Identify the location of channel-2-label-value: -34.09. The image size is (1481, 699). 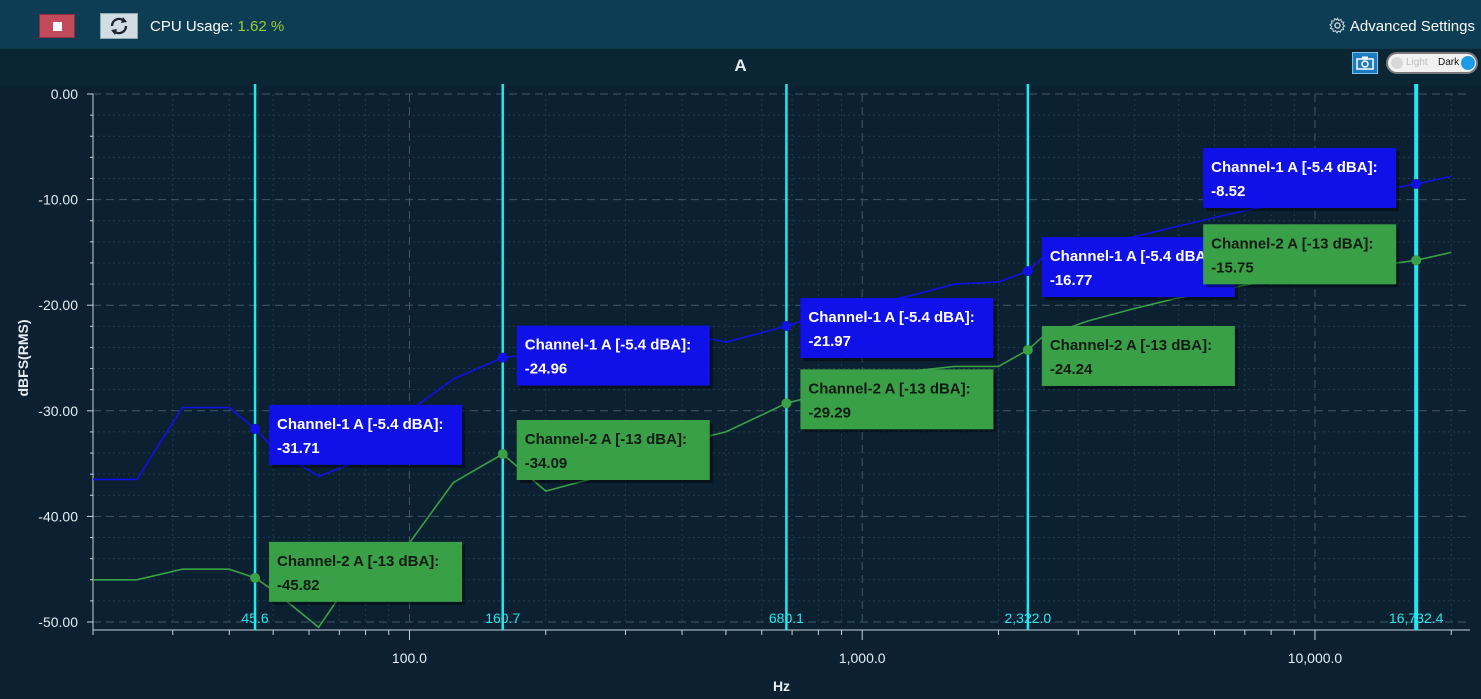
(546, 463).